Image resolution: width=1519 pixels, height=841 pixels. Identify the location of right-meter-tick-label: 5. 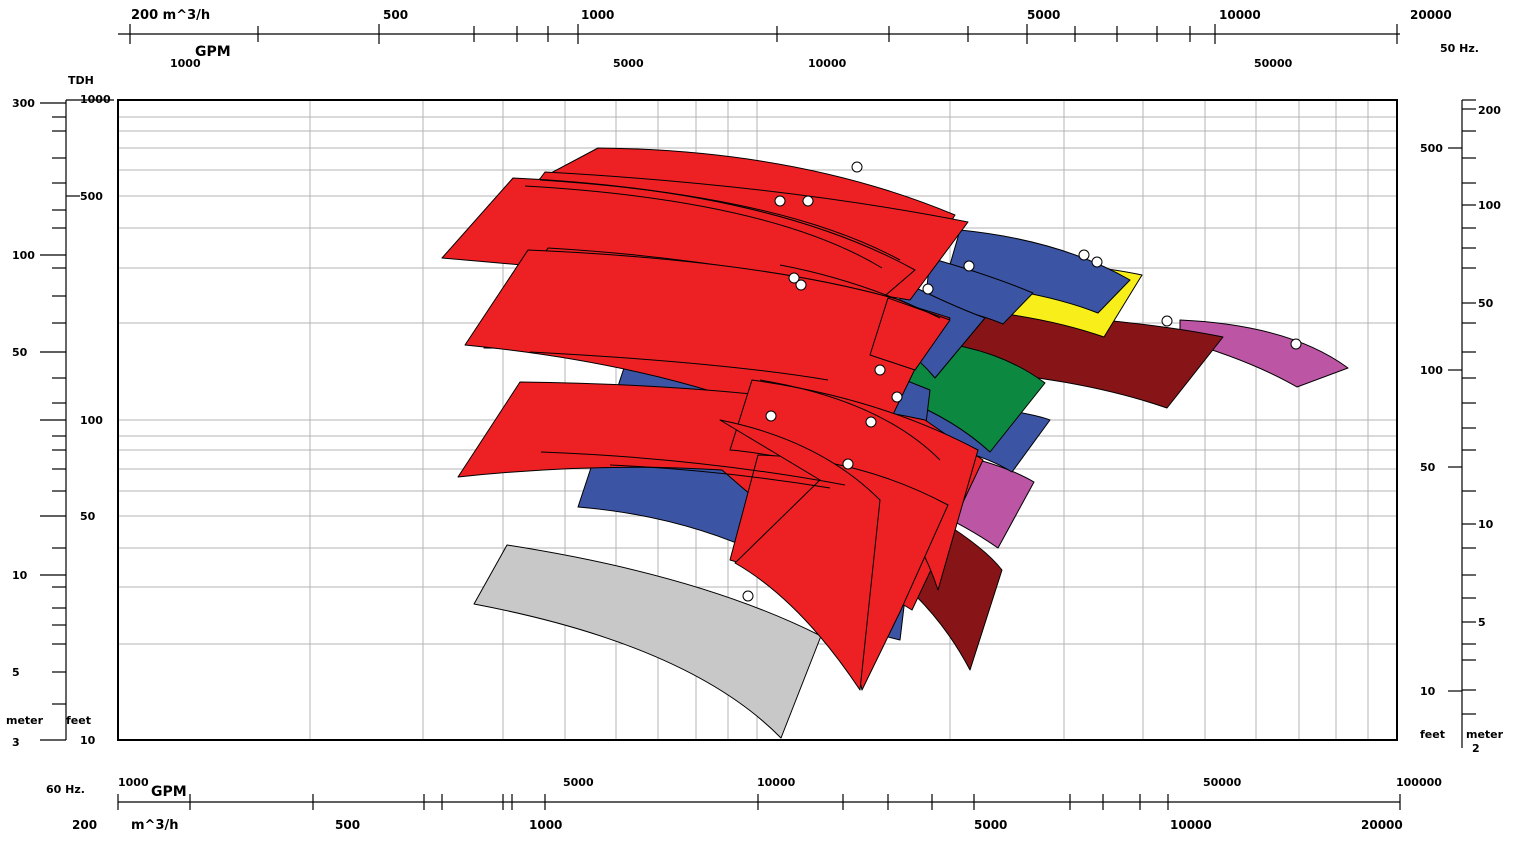
(1482, 622).